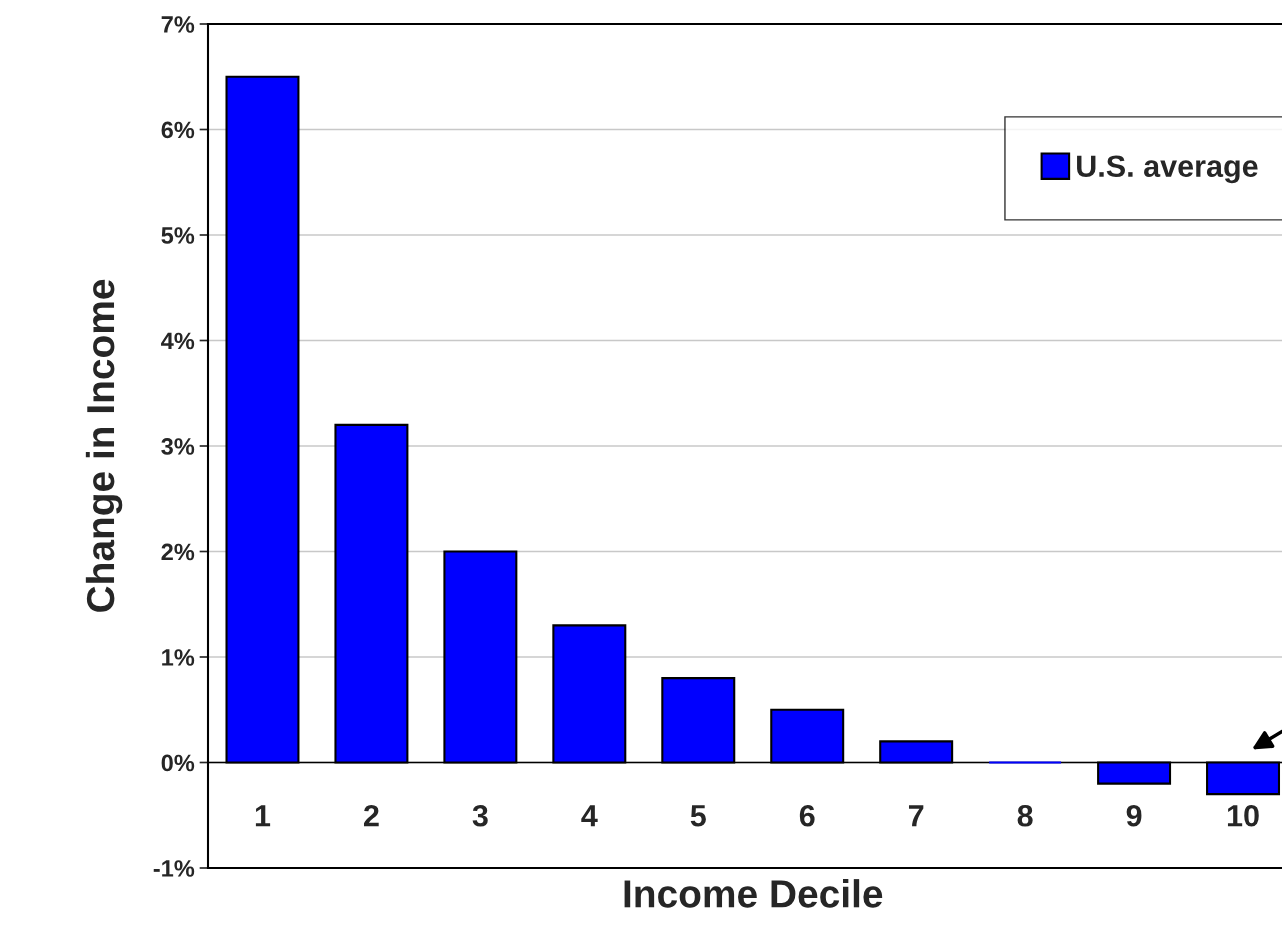  What do you see at coordinates (916, 816) in the screenshot?
I see `x-tick-label: 7` at bounding box center [916, 816].